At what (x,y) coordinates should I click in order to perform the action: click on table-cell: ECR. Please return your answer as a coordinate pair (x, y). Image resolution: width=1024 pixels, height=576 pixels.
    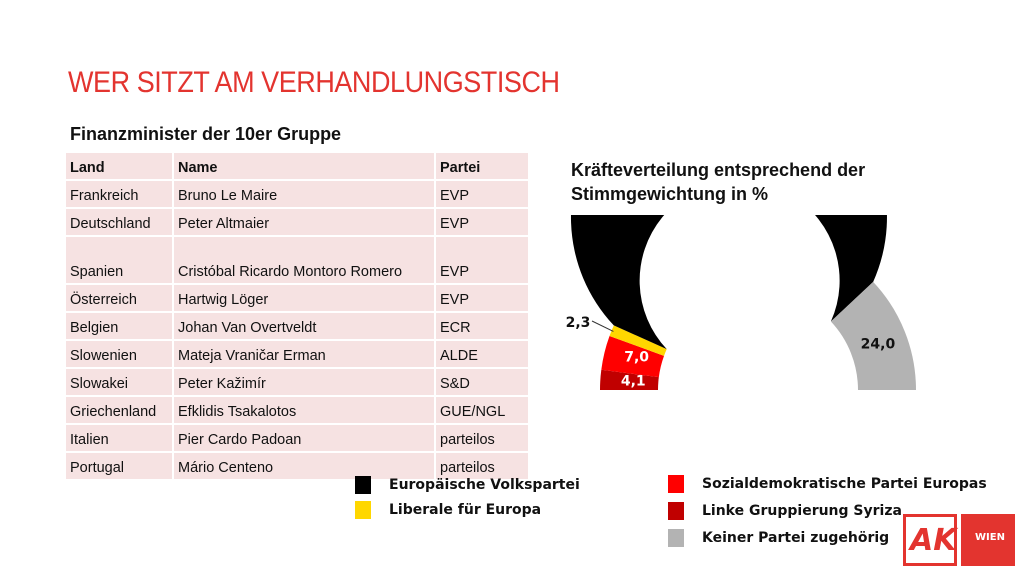
    Looking at the image, I should click on (482, 326).